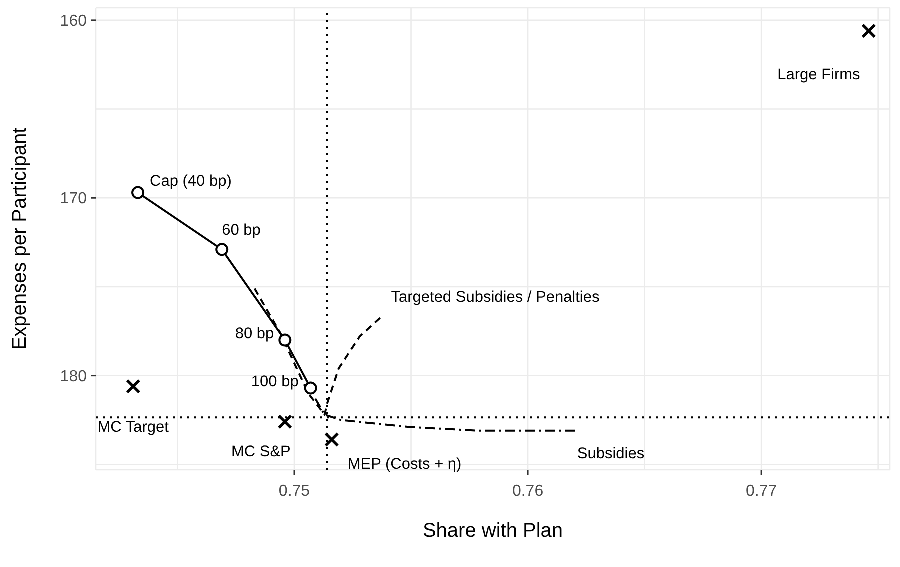 The width and height of the screenshot is (900, 567). What do you see at coordinates (495, 297) in the screenshot?
I see `annotation: Targeted Subsidies / Penalties` at bounding box center [495, 297].